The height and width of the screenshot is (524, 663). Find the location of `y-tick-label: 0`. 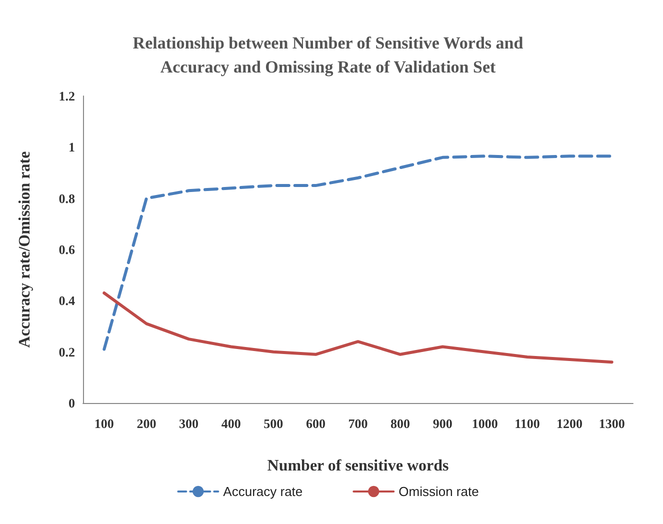

y-tick-label: 0 is located at coordinates (71, 403).